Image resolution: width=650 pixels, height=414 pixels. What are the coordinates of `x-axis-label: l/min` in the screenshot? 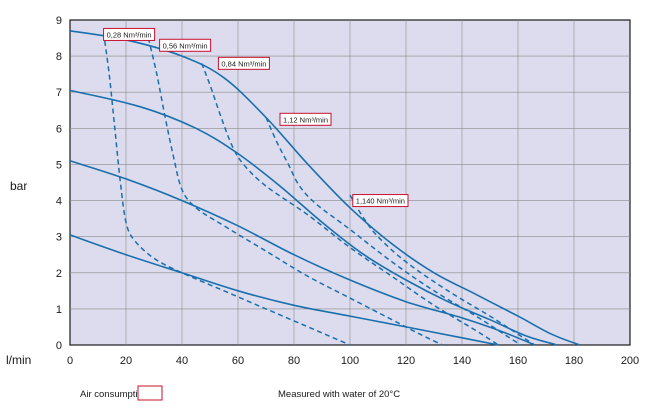 It's located at (18, 360).